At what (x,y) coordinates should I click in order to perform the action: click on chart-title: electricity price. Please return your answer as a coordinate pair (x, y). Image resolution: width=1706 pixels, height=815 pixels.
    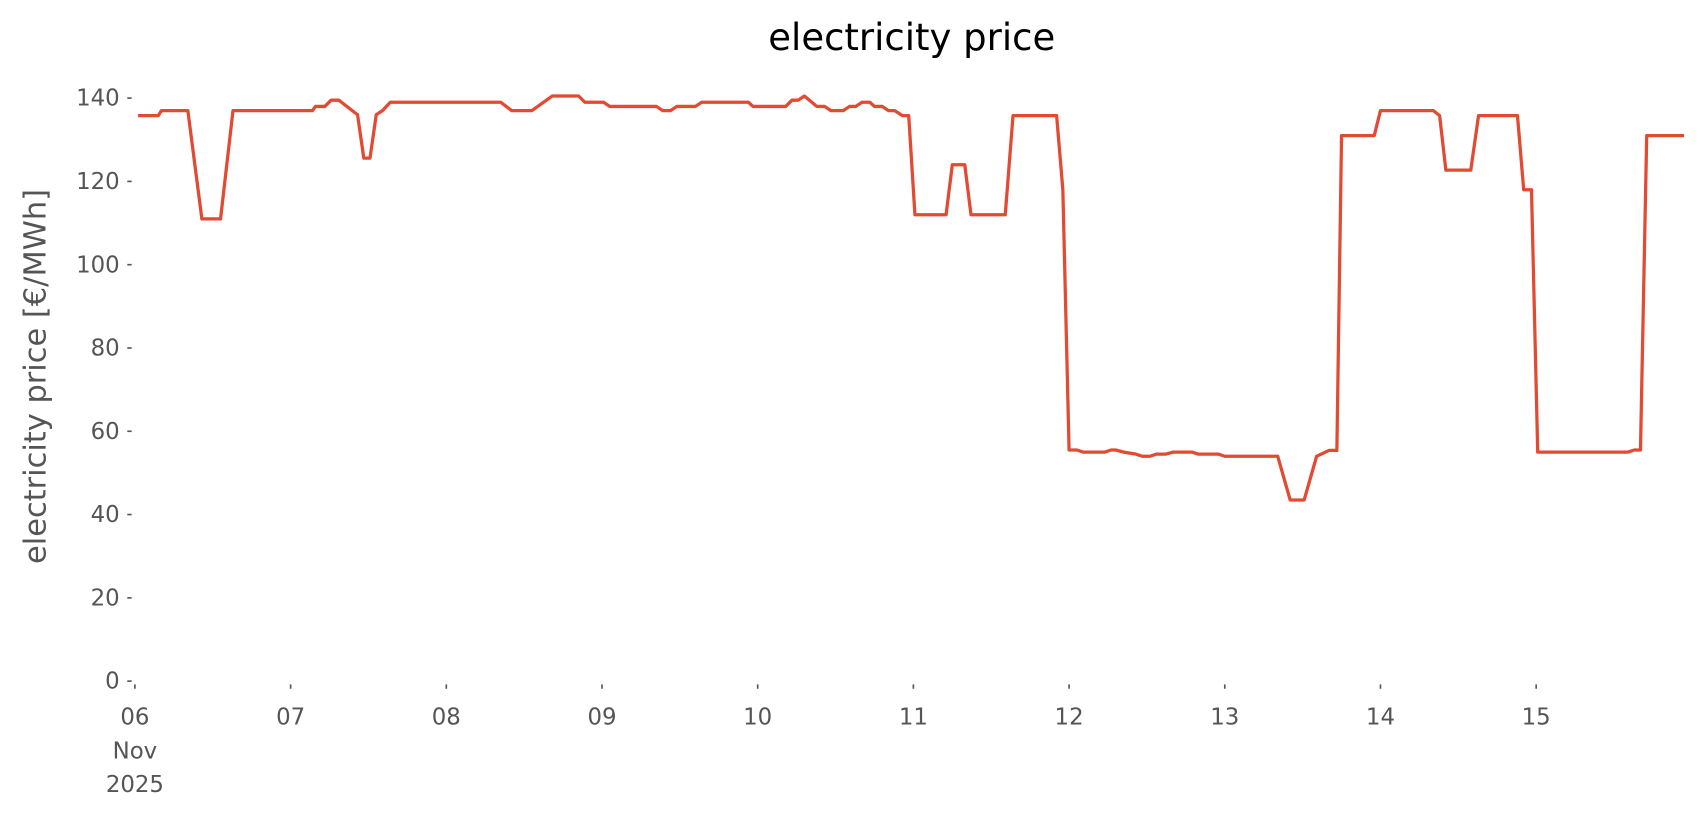
    Looking at the image, I should click on (911, 37).